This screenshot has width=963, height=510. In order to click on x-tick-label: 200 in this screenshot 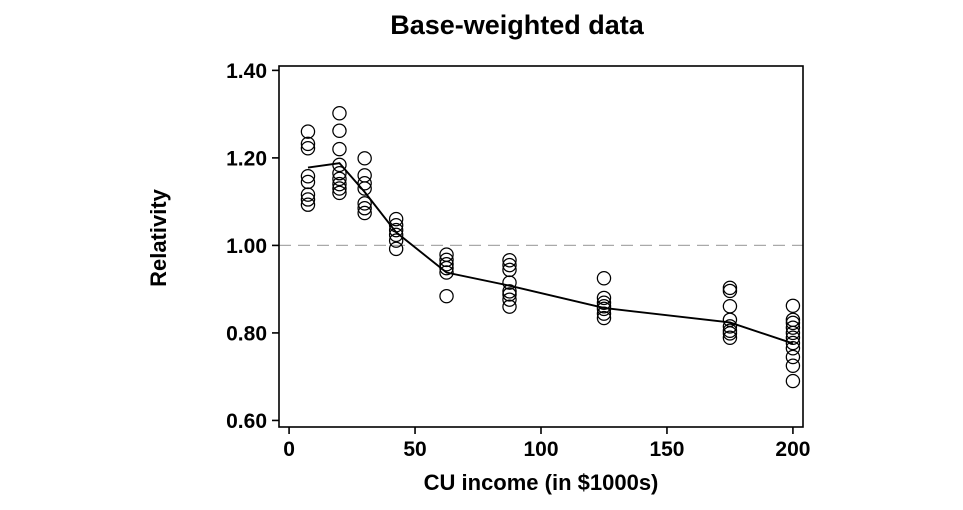, I will do `click(792, 449)`.